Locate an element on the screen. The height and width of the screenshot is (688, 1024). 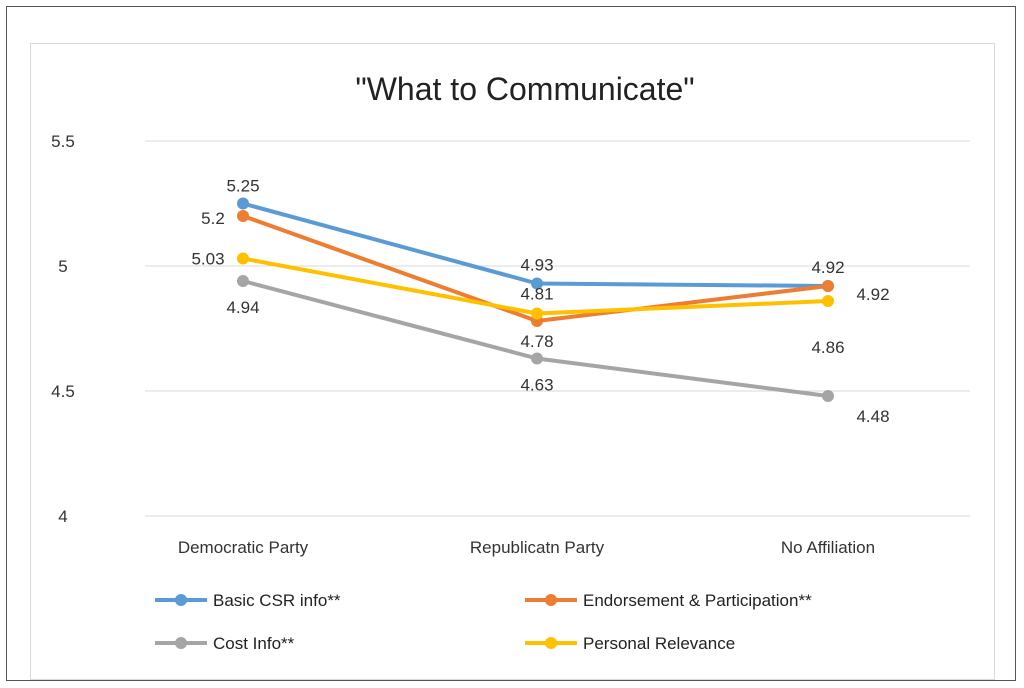
data-label: 5.03 is located at coordinates (207, 259).